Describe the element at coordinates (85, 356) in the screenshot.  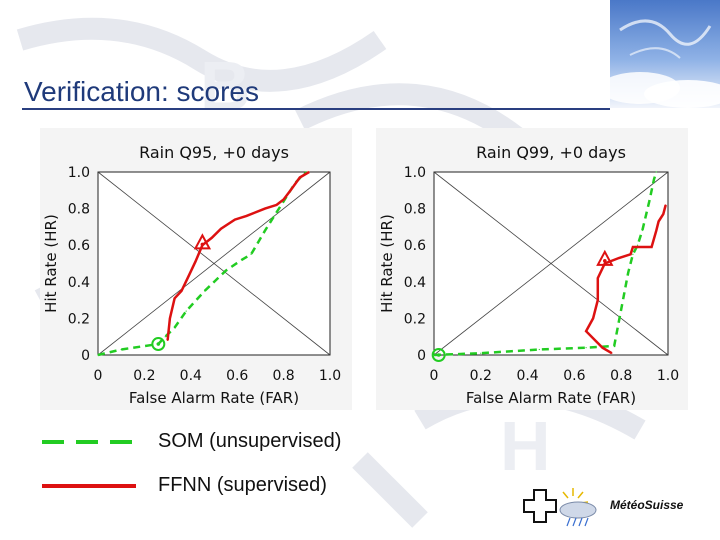
I see `y-tick-label-0-0: 0` at that location.